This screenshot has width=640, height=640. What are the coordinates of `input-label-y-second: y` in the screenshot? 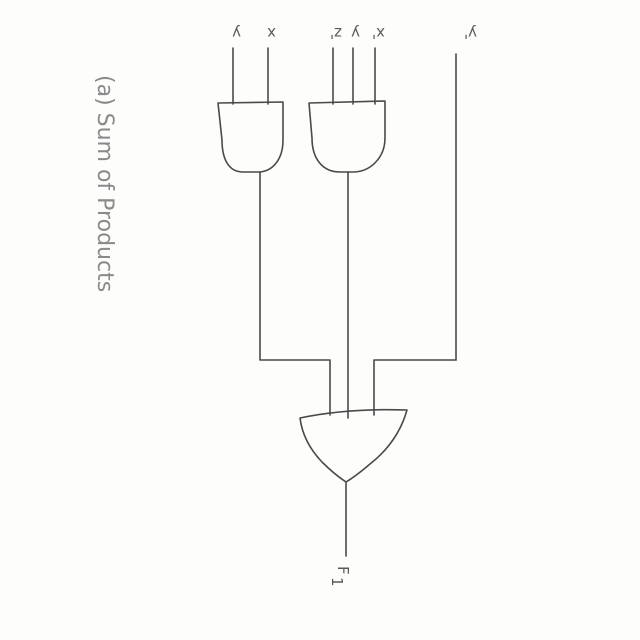 It's located at (355, 33).